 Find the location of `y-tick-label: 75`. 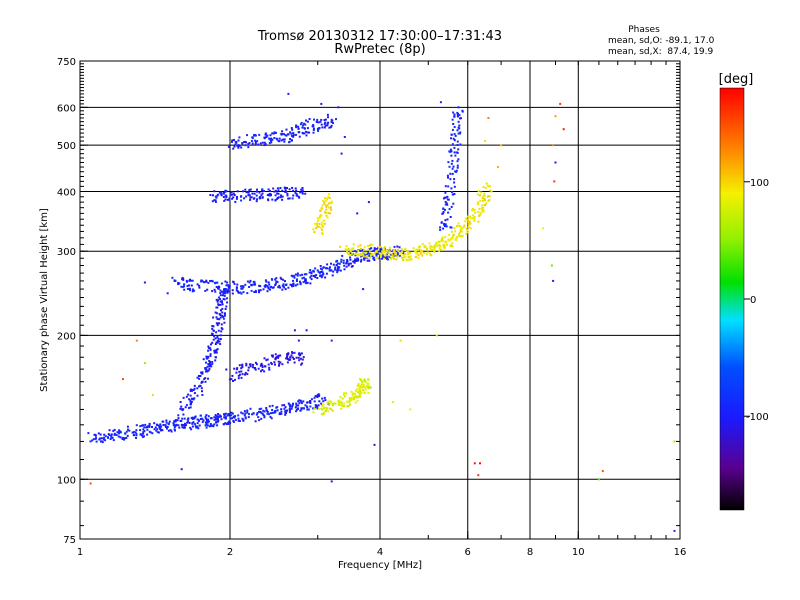

y-tick-label: 75 is located at coordinates (69, 540).